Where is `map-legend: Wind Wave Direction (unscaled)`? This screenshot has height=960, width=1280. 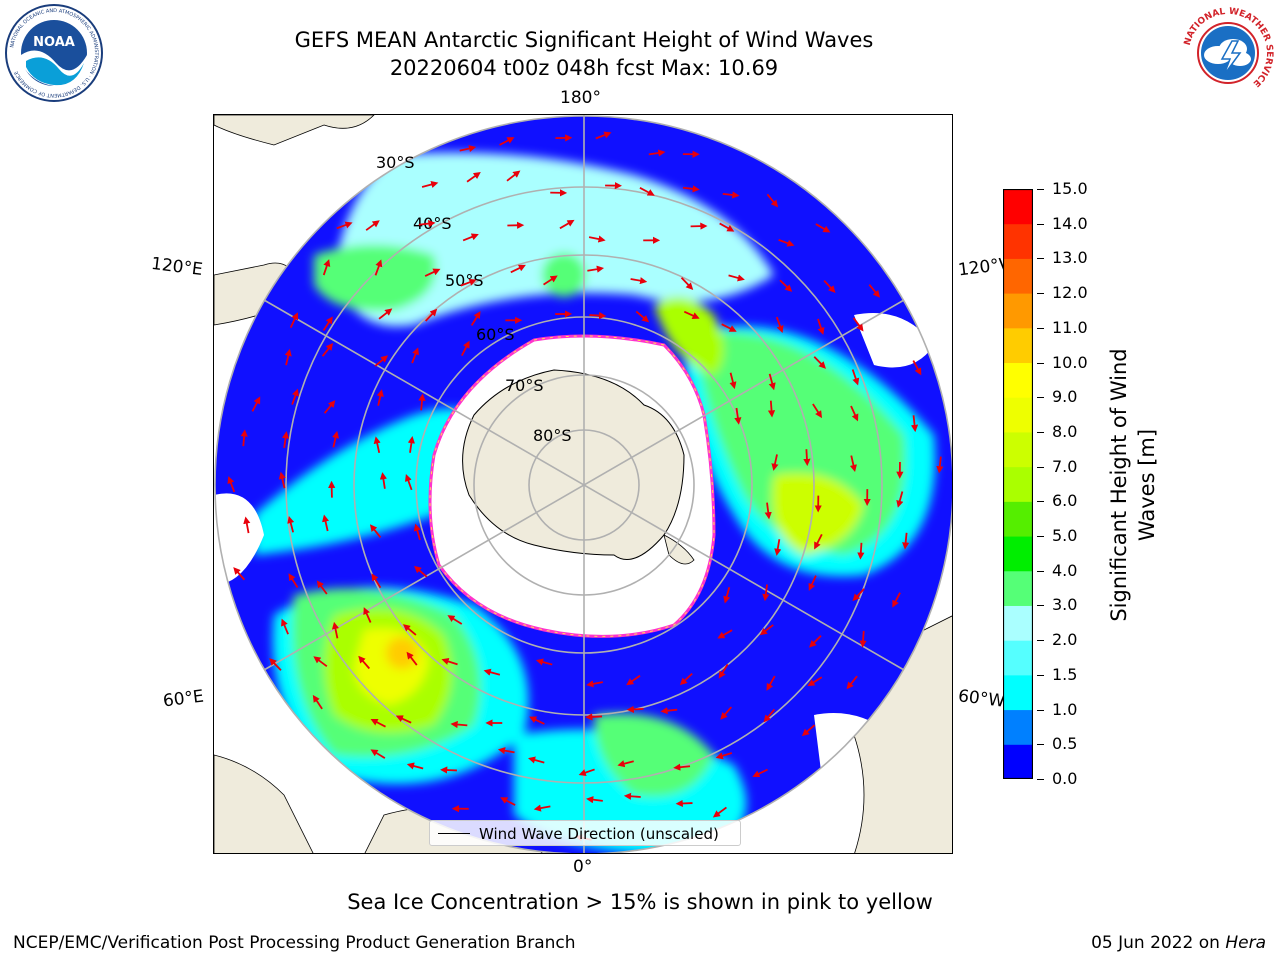 map-legend: Wind Wave Direction (unscaled) is located at coordinates (585, 833).